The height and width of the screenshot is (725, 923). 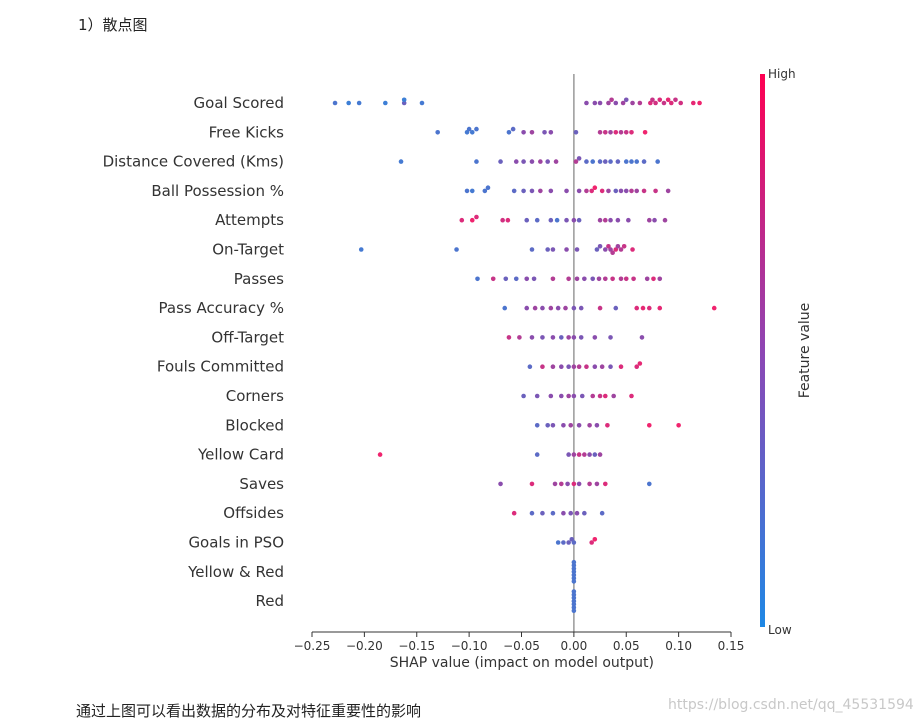 What do you see at coordinates (248, 250) in the screenshot?
I see `feature-label: On-Target` at bounding box center [248, 250].